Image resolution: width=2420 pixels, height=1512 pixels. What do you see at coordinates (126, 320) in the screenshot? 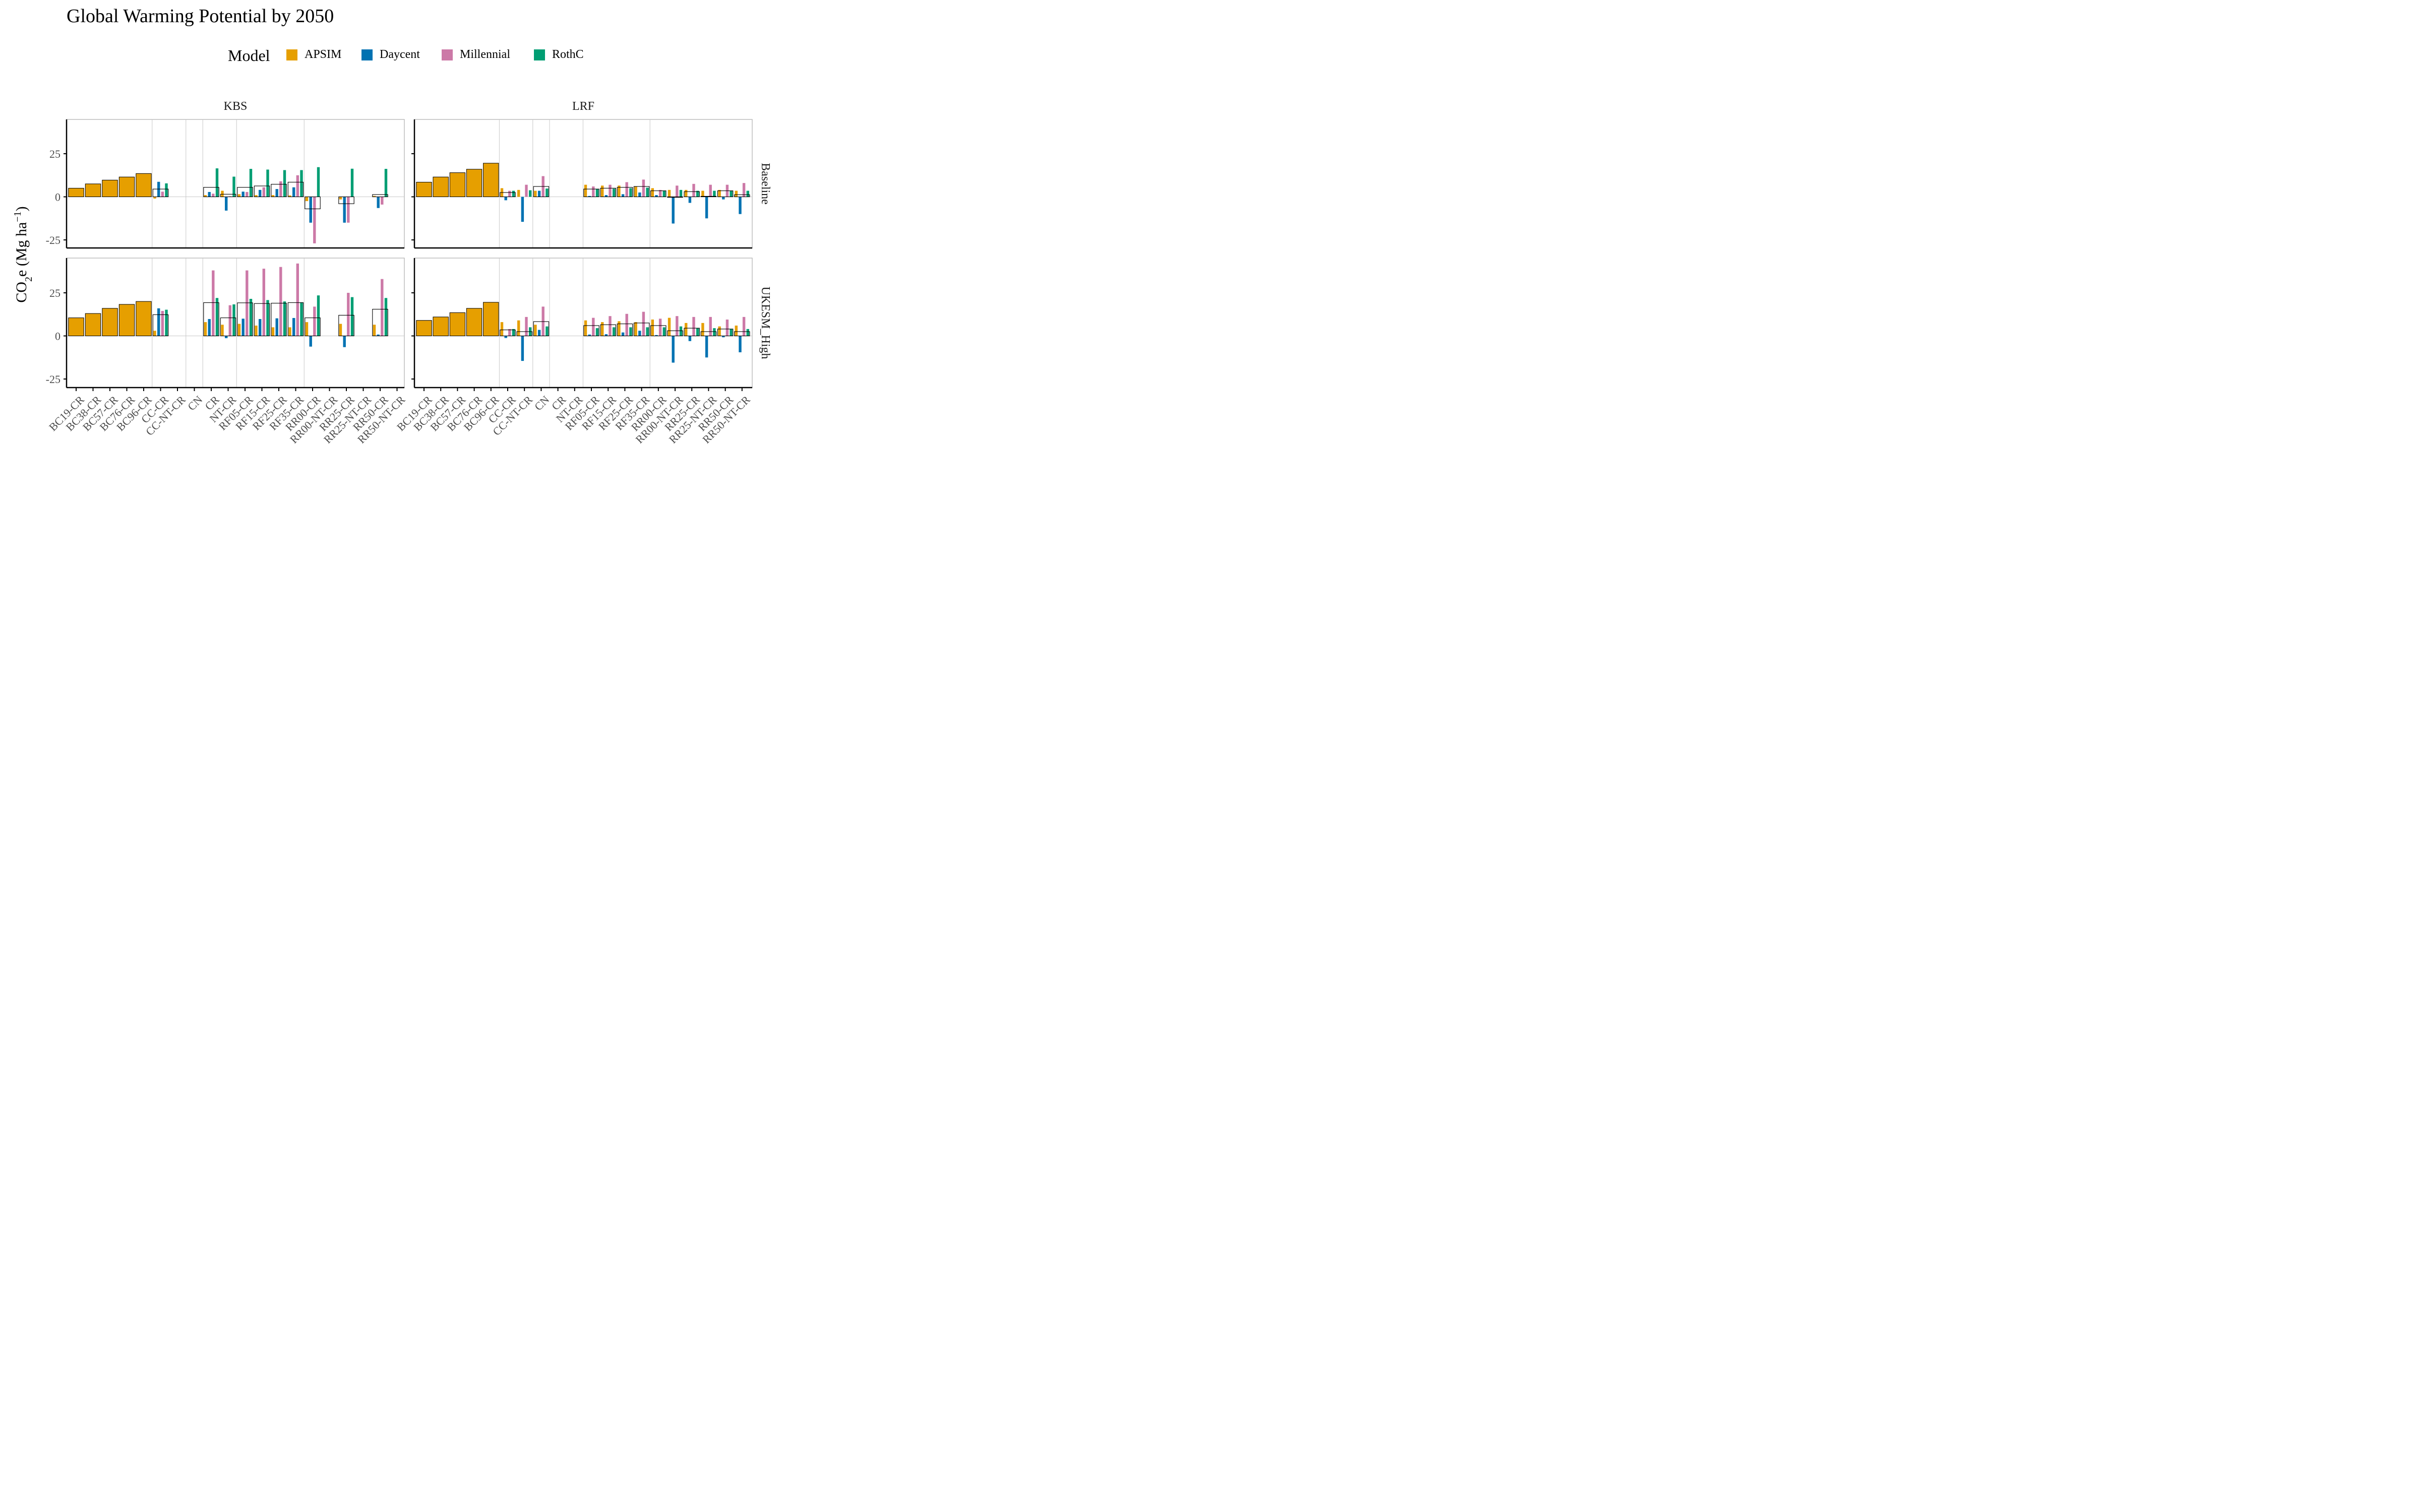
I see `bar-apsim-bc76-cr` at bounding box center [126, 320].